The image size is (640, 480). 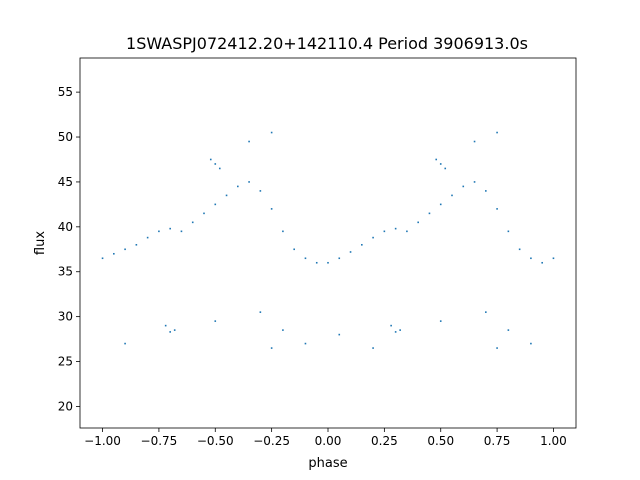 I want to click on y-tick-label: 45, so click(x=65, y=182).